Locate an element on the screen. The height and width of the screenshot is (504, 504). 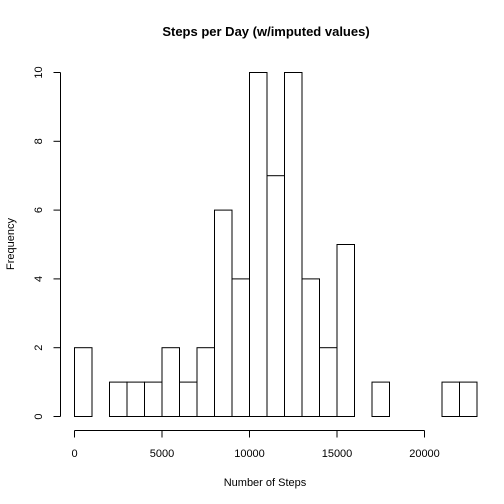
y-tick-label: 8 is located at coordinates (39, 141).